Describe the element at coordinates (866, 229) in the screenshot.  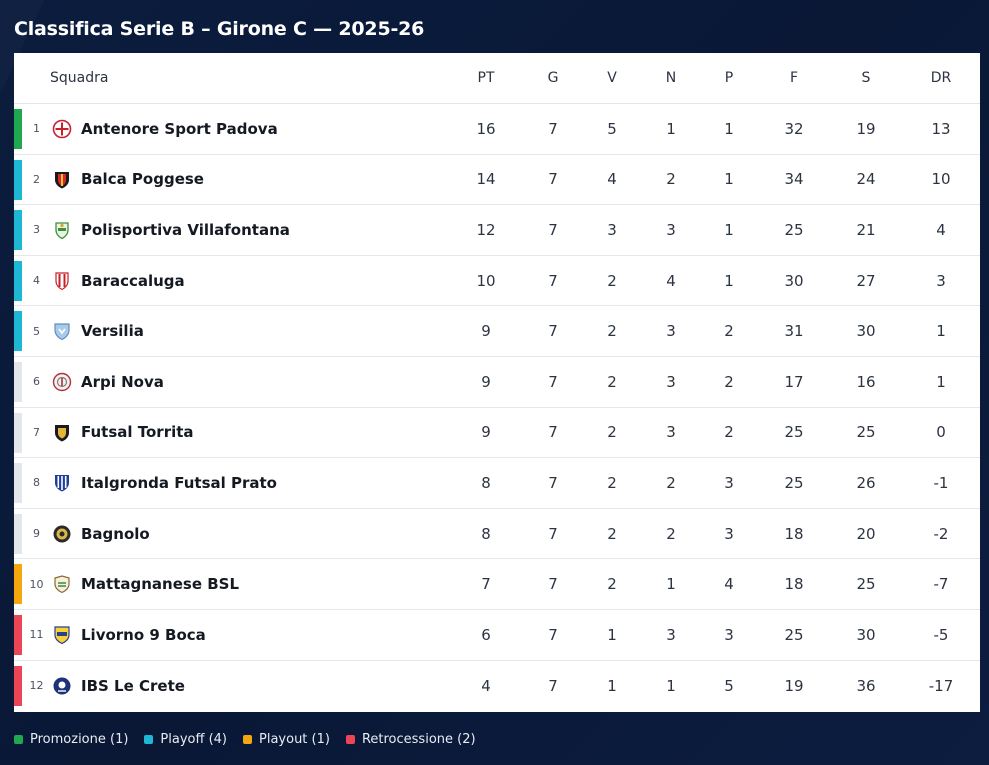
I see `cell-goals-against: 21` at that location.